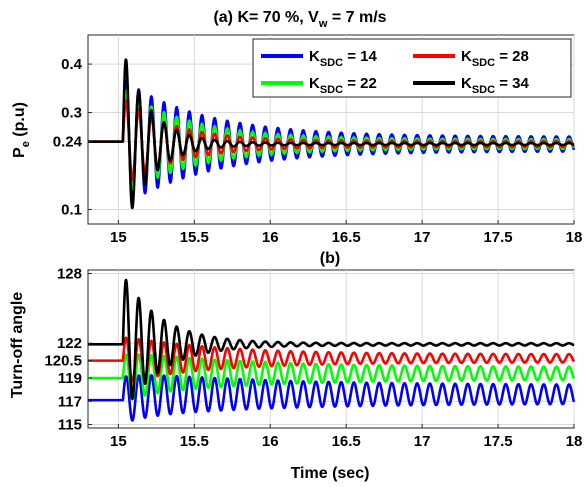  Describe the element at coordinates (495, 58) in the screenshot. I see `legend-label-ksdc-28: KSDC = 28` at that location.